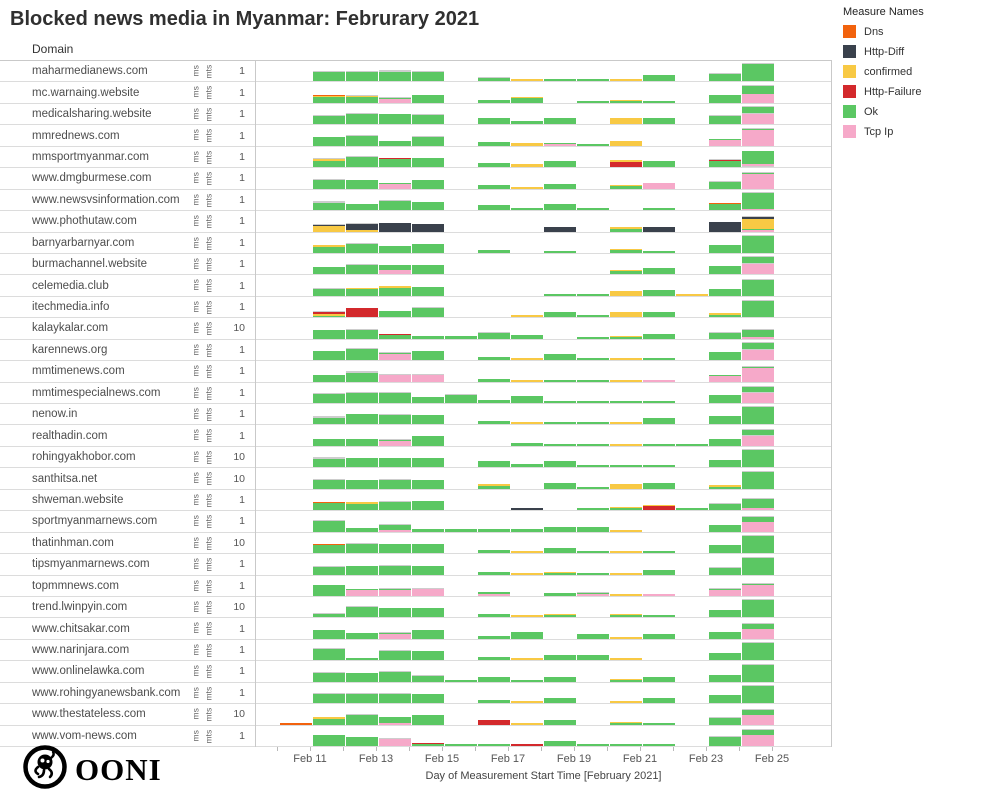 The width and height of the screenshot is (1000, 800). What do you see at coordinates (76, 135) in the screenshot?
I see `domain-label: mmrednews.com` at bounding box center [76, 135].